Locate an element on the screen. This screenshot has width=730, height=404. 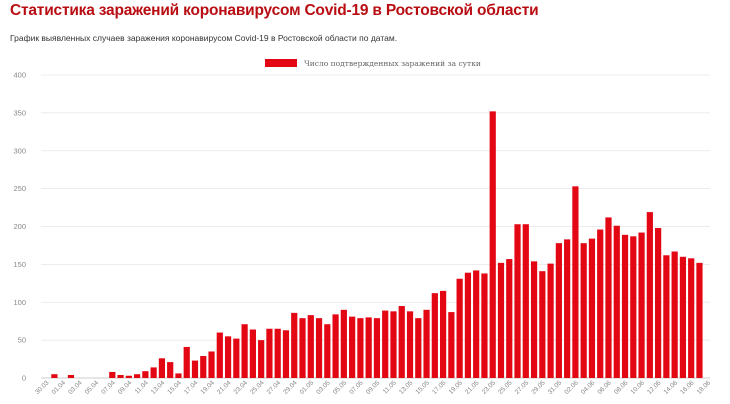
bar-23.04 is located at coordinates (244, 351).